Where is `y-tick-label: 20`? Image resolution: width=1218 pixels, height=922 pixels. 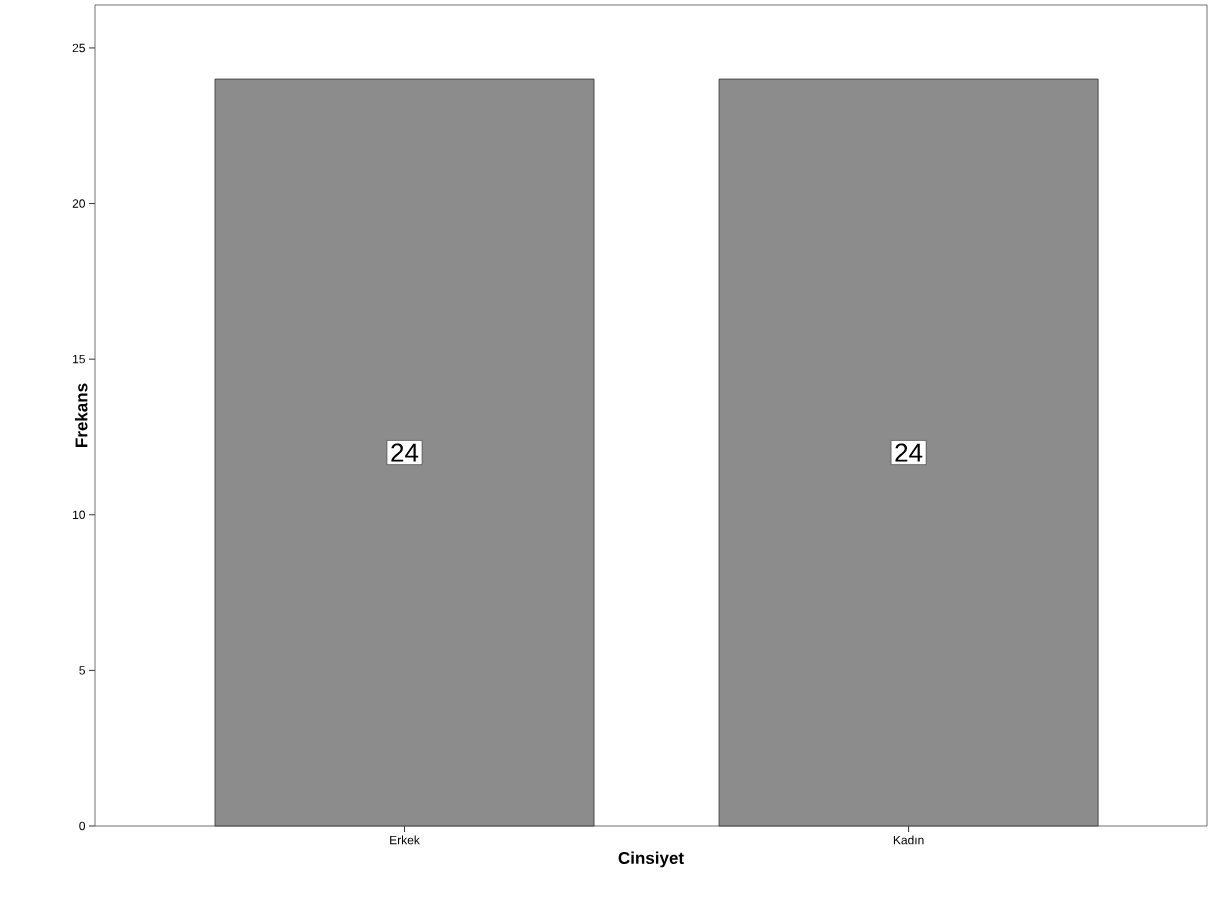
y-tick-label: 20 is located at coordinates (79, 203).